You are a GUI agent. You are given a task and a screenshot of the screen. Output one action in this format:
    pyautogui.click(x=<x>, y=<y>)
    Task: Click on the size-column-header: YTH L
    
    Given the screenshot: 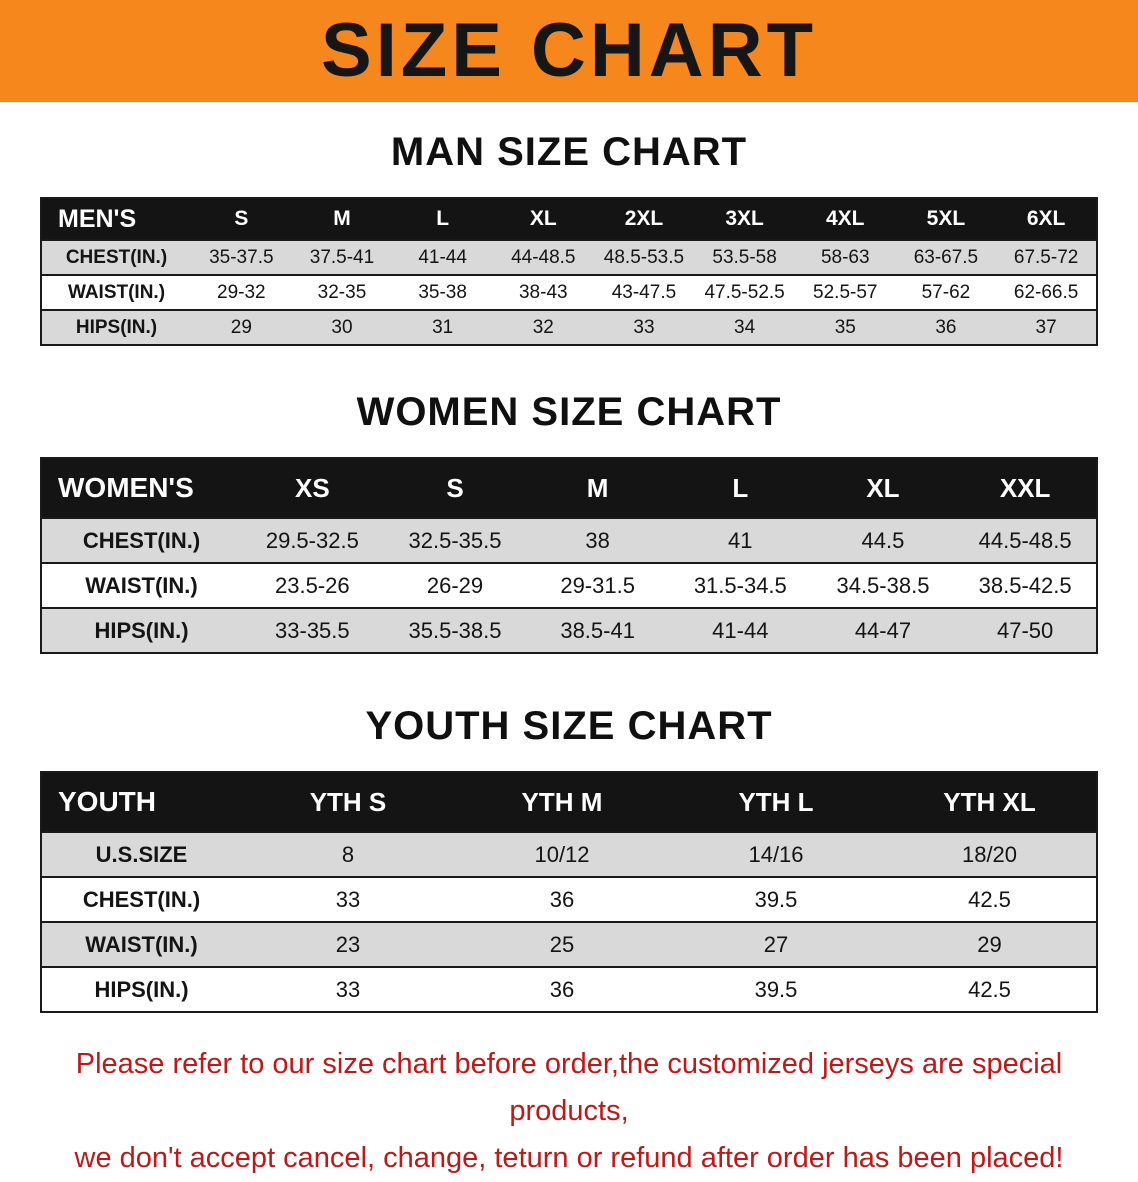 What is the action you would take?
    pyautogui.click(x=776, y=802)
    